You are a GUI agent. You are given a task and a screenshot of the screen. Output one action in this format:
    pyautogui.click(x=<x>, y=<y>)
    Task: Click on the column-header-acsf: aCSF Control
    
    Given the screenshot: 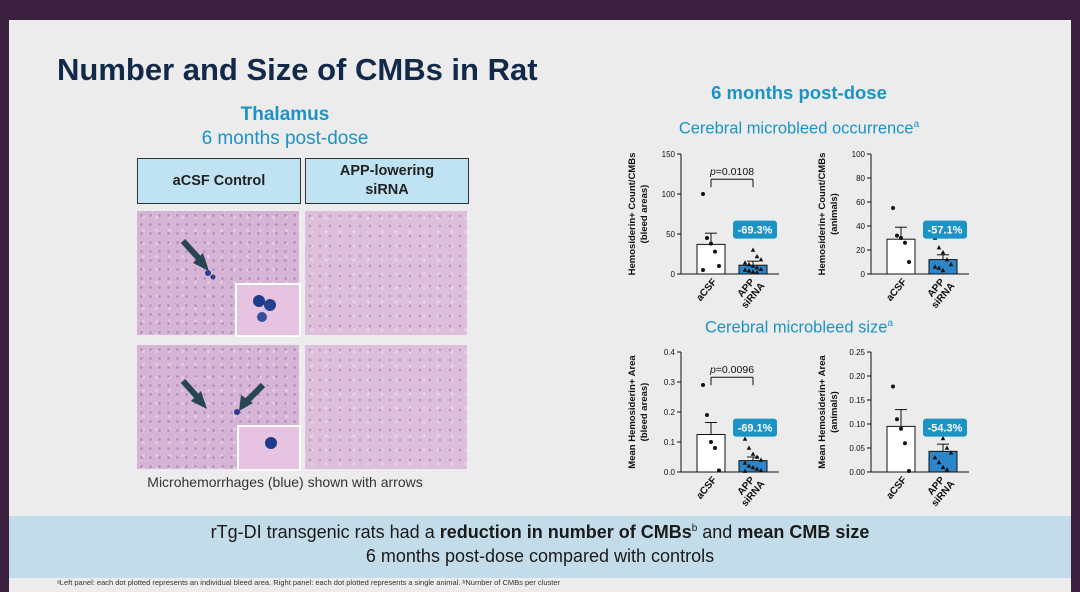 What is the action you would take?
    pyautogui.click(x=219, y=181)
    